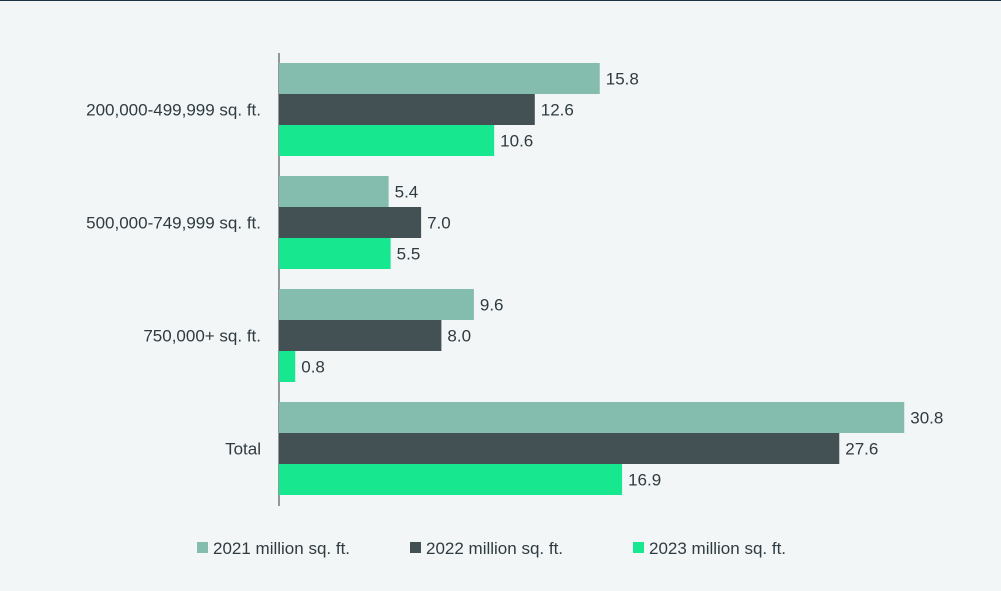  What do you see at coordinates (281, 548) in the screenshot?
I see `legend-label-series-1: 2021 million sq. ft.` at bounding box center [281, 548].